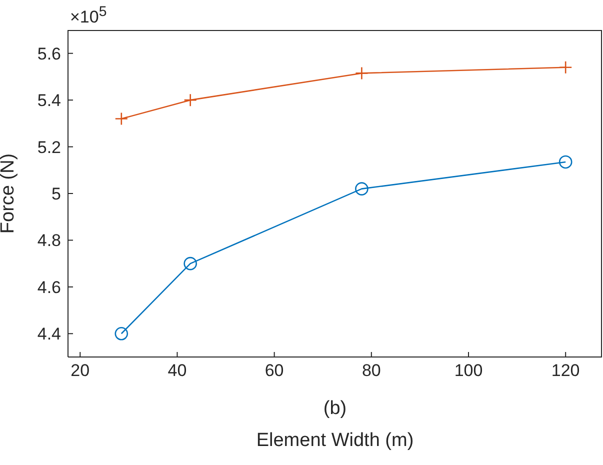  Describe the element at coordinates (371, 370) in the screenshot. I see `x-tick-label: 80` at that location.